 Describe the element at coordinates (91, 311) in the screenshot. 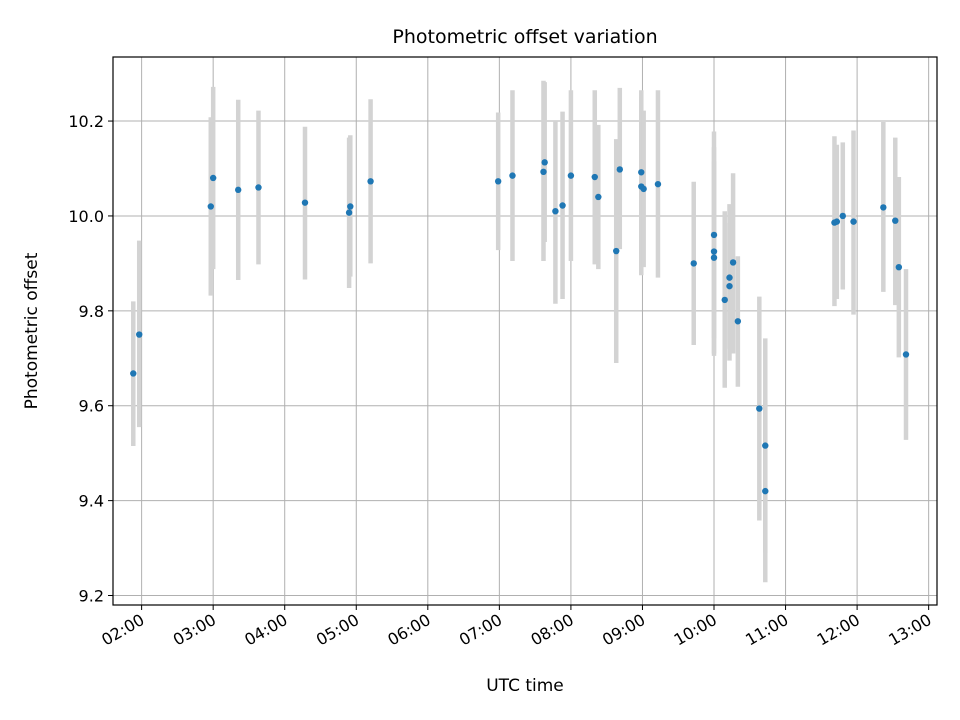

I see `y-tick-label: 9.8` at that location.